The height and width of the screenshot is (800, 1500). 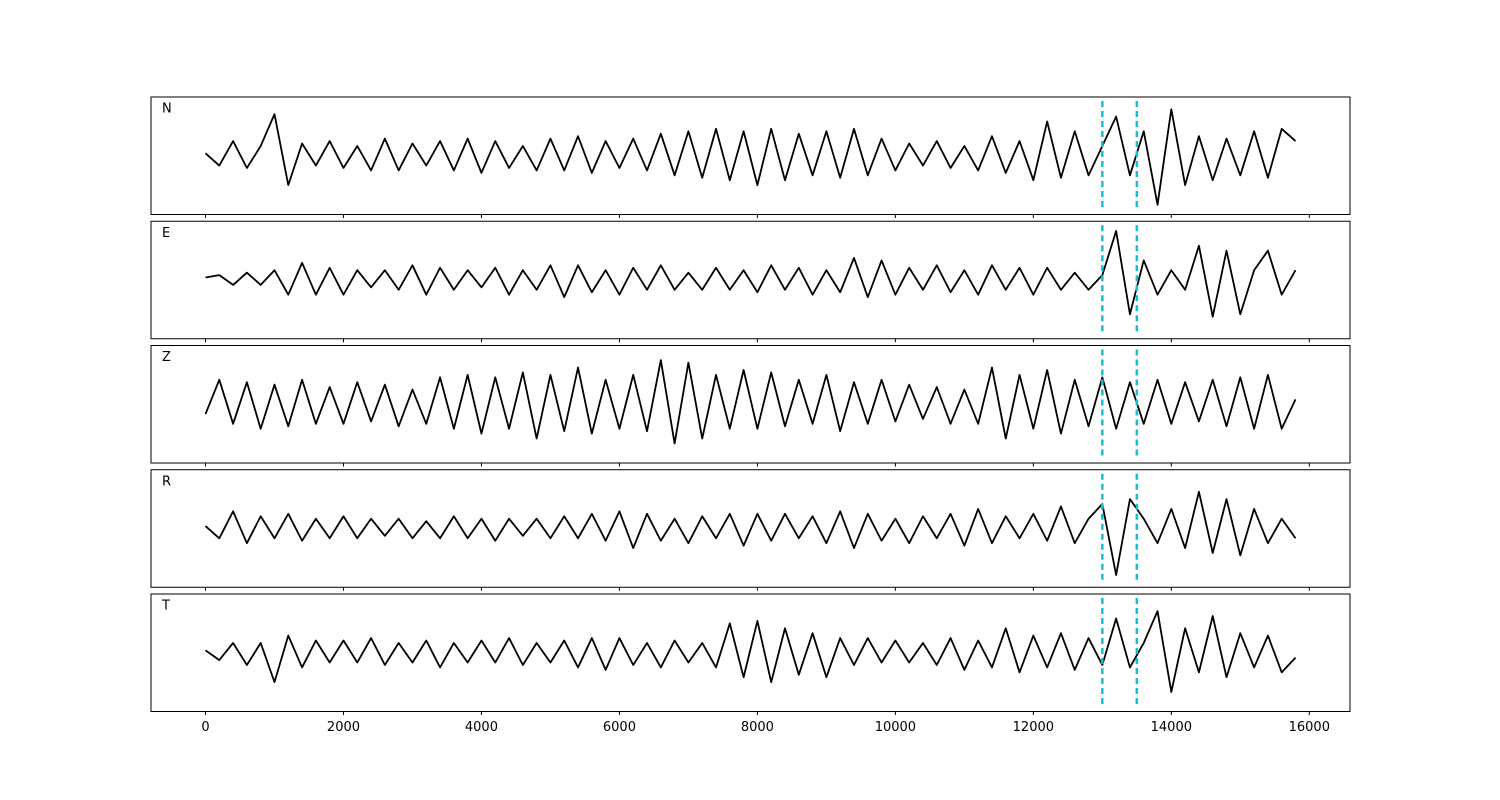 I want to click on x-tick-label: 12000, so click(x=1033, y=727).